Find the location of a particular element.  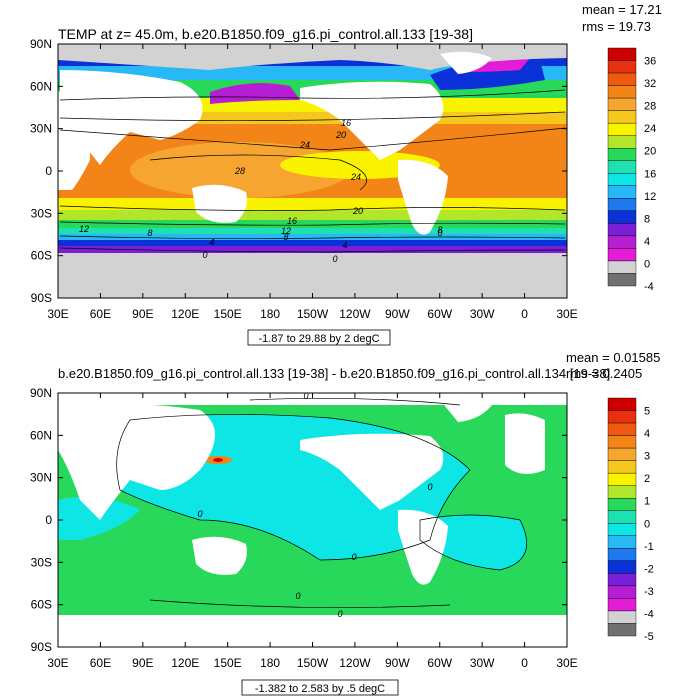

y-tick-label: 30N is located at coordinates (41, 129).